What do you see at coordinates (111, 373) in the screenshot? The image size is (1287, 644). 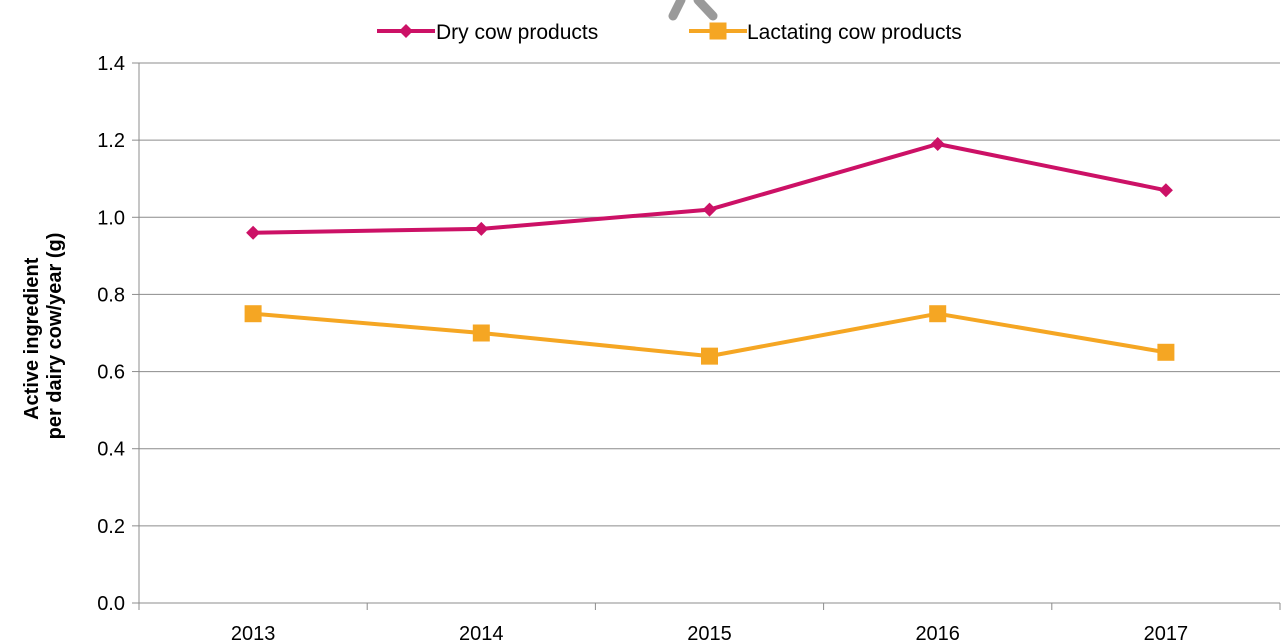 I see `y-tick-label: 0.6` at bounding box center [111, 373].